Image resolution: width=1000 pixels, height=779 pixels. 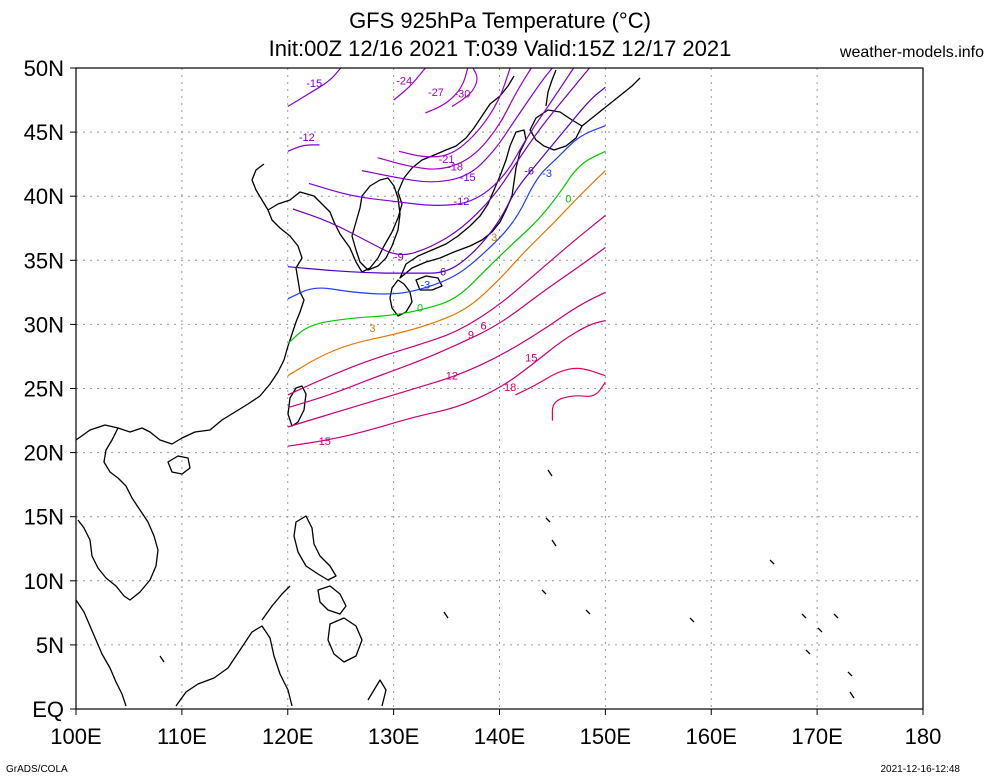 What do you see at coordinates (179, 465) in the screenshot?
I see `coastline-hainan` at bounding box center [179, 465].